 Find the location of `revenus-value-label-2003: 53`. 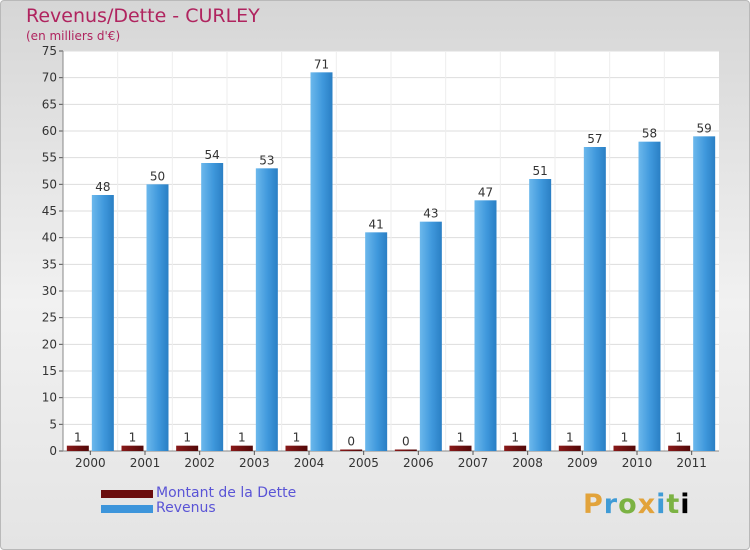

revenus-value-label-2003: 53 is located at coordinates (266, 160).